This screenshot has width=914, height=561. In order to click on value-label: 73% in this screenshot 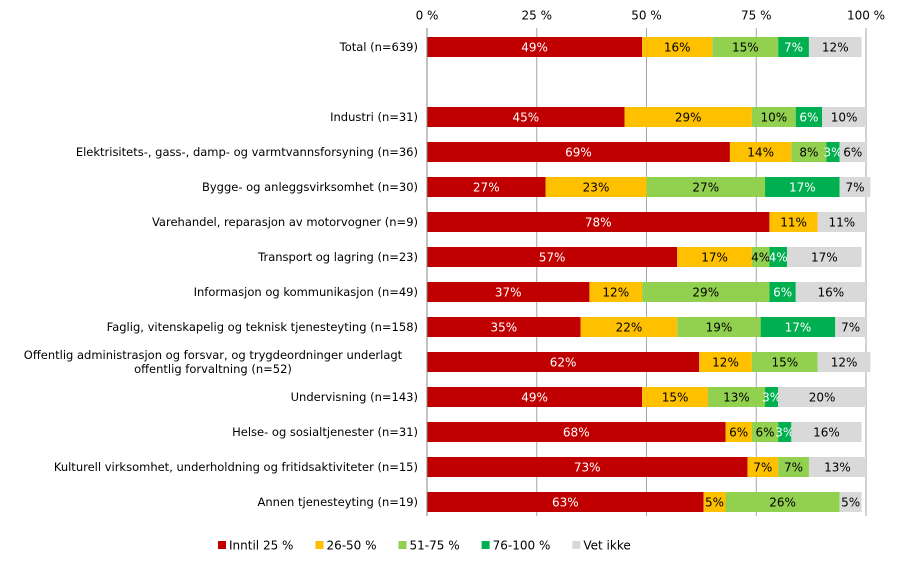, I will do `click(587, 468)`.